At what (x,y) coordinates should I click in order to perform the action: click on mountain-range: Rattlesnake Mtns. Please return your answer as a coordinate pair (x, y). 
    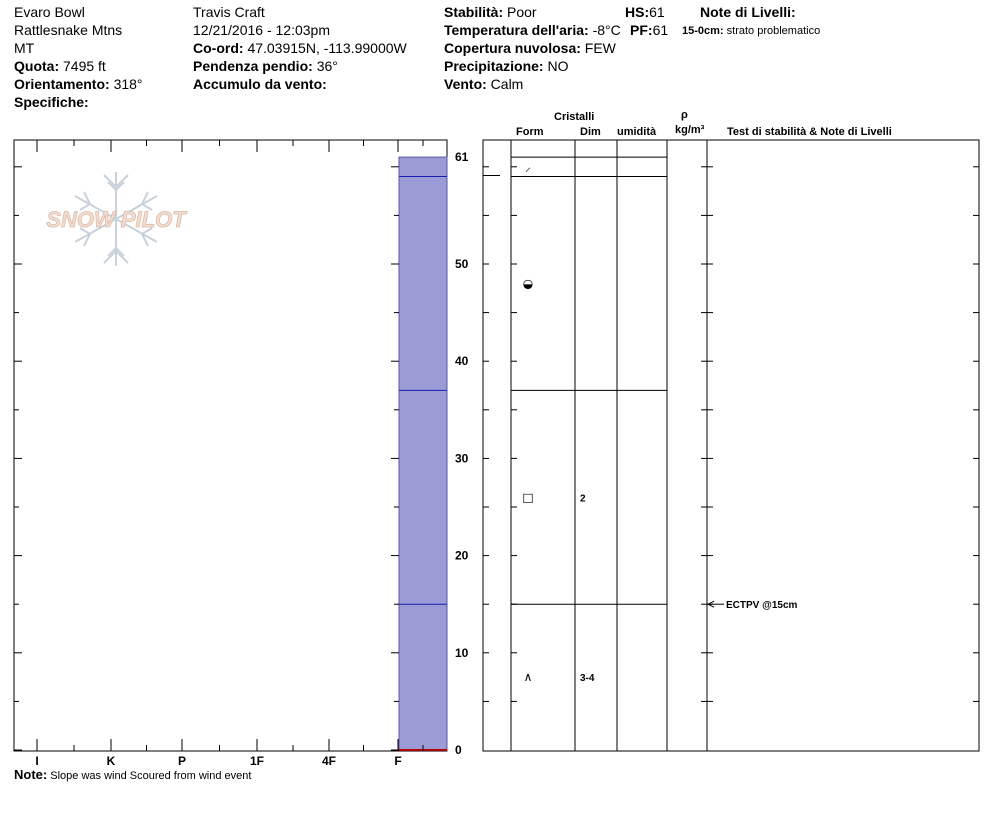
    Looking at the image, I should click on (68, 30).